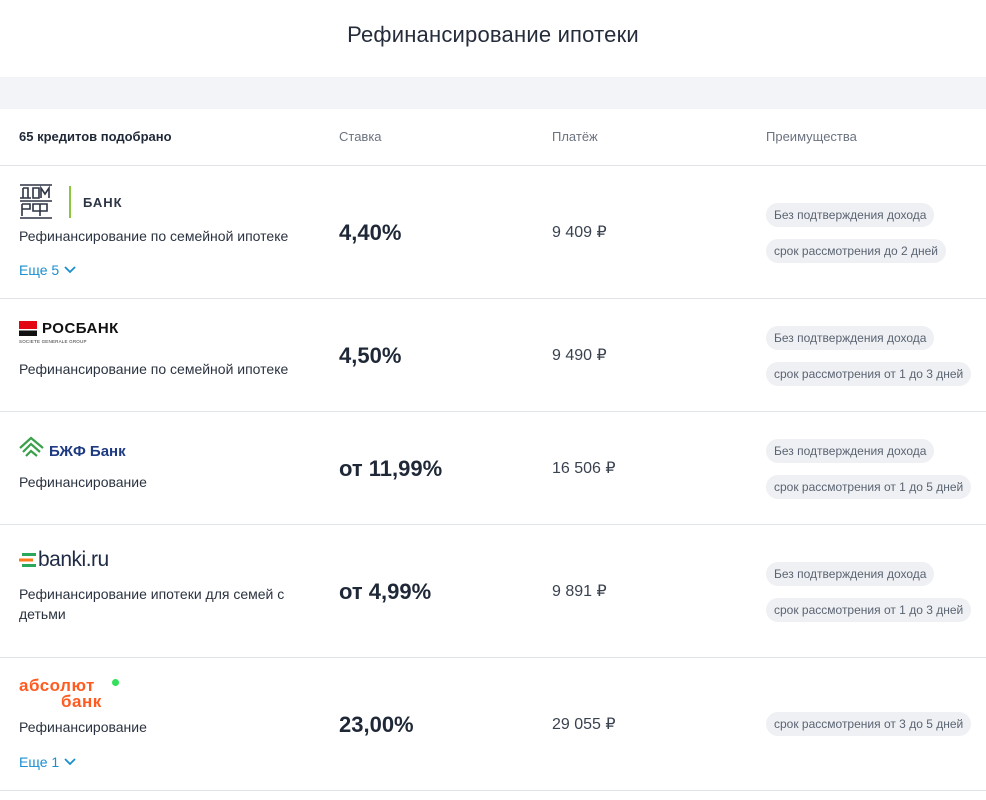 The width and height of the screenshot is (986, 800). I want to click on domrf-logo-icon, so click(36, 201).